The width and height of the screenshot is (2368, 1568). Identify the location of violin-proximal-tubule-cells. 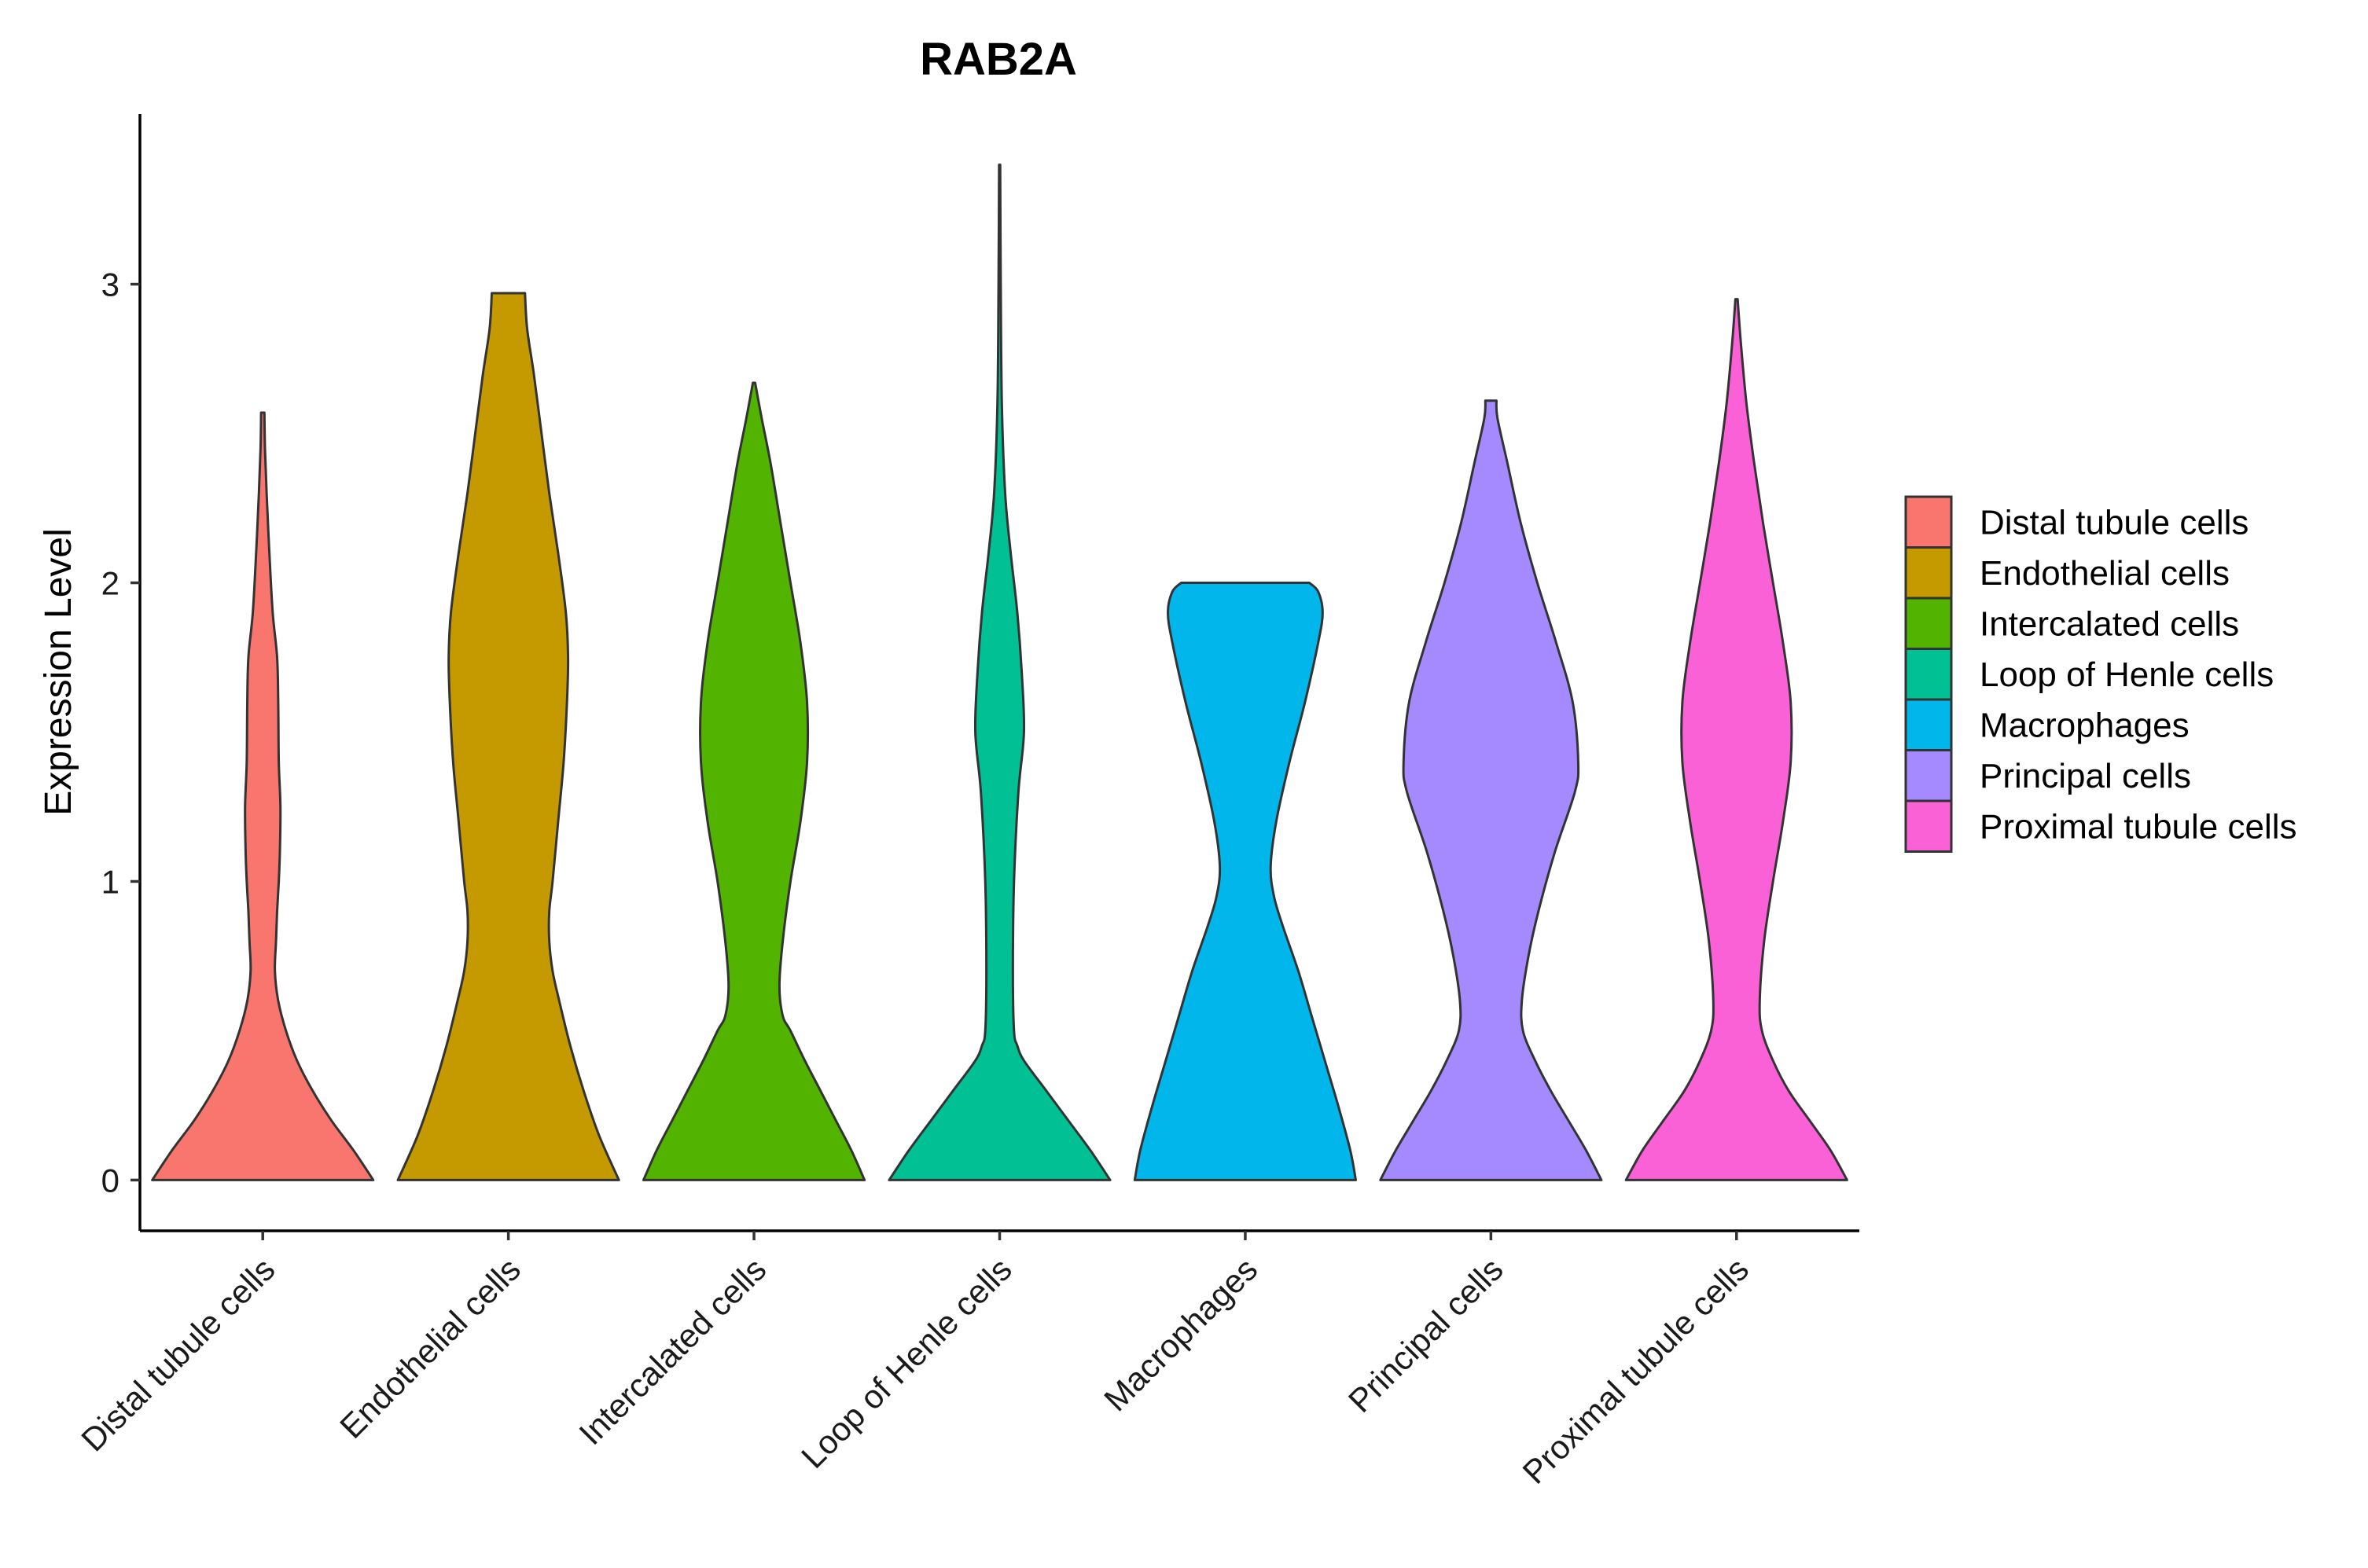
(1736, 739).